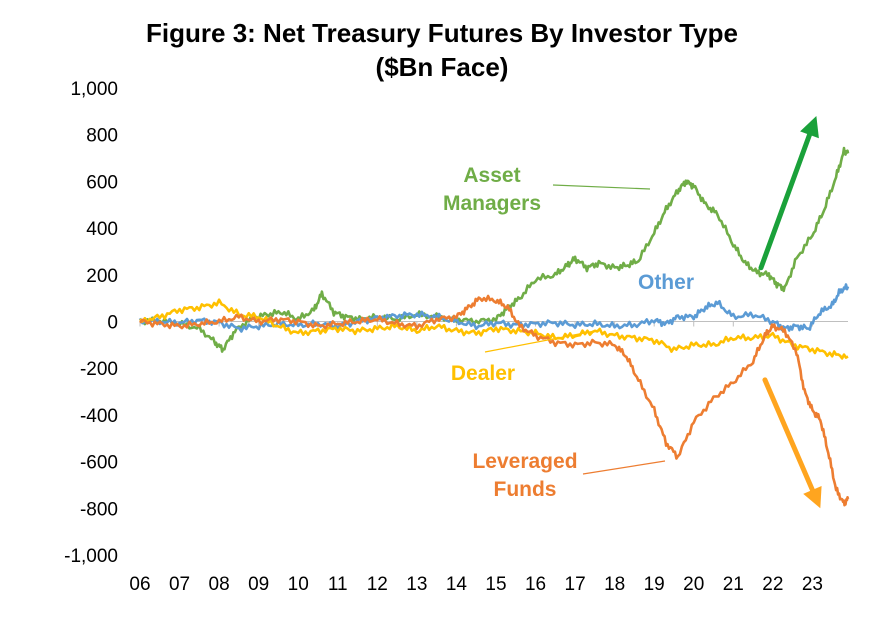  What do you see at coordinates (542, 341) in the screenshot?
I see `leader-line-dealer` at bounding box center [542, 341].